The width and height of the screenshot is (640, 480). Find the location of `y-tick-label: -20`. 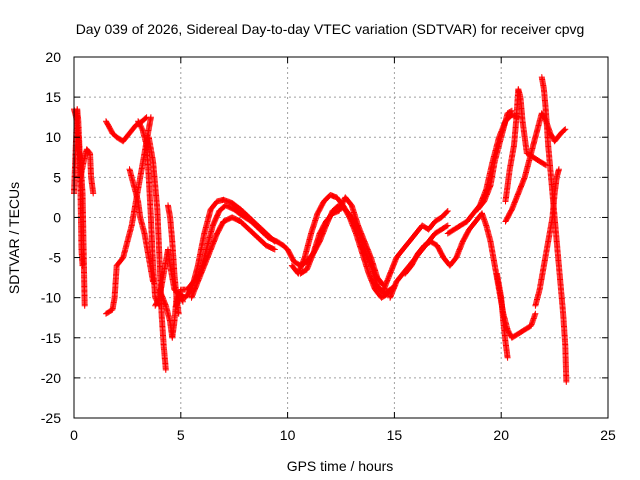

y-tick-label: -20 is located at coordinates (51, 378).